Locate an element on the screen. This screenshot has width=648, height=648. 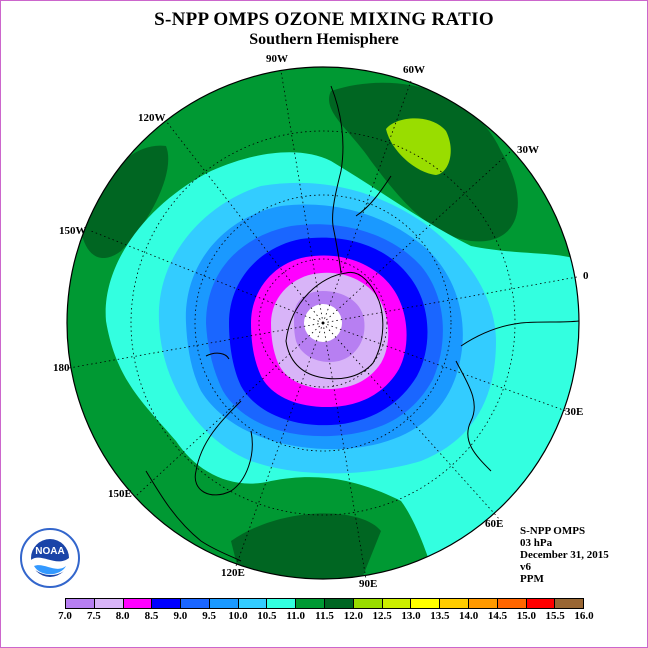
colorbar is located at coordinates (324, 603).